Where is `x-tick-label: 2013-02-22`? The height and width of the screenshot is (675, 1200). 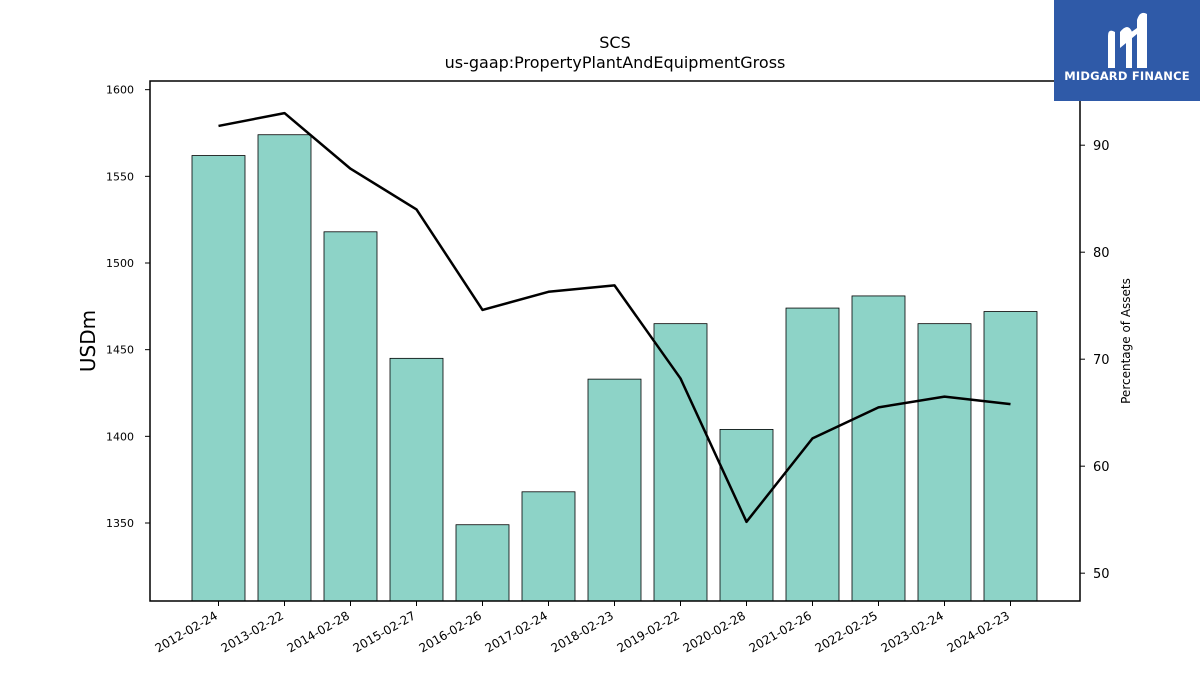 x-tick-label: 2013-02-22 is located at coordinates (252, 631).